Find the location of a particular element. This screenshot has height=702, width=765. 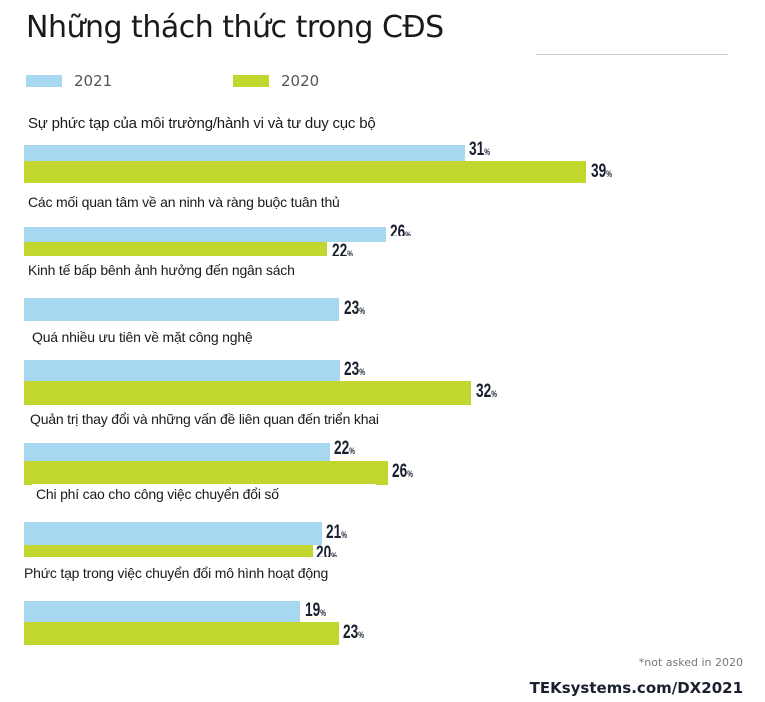

value-label-2021: 19% is located at coordinates (315, 610).